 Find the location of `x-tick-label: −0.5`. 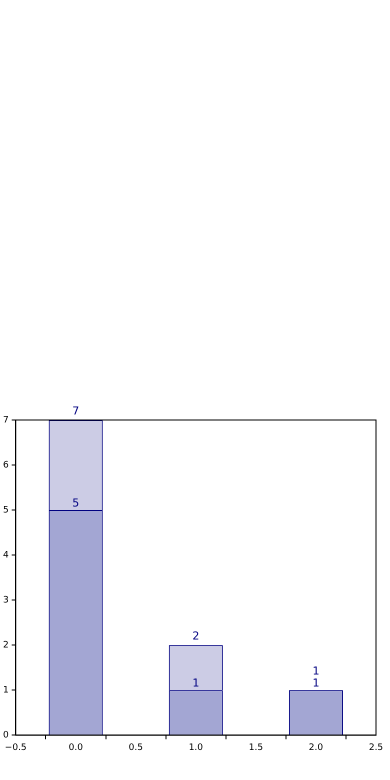

x-tick-label: −0.5 is located at coordinates (15, 747).